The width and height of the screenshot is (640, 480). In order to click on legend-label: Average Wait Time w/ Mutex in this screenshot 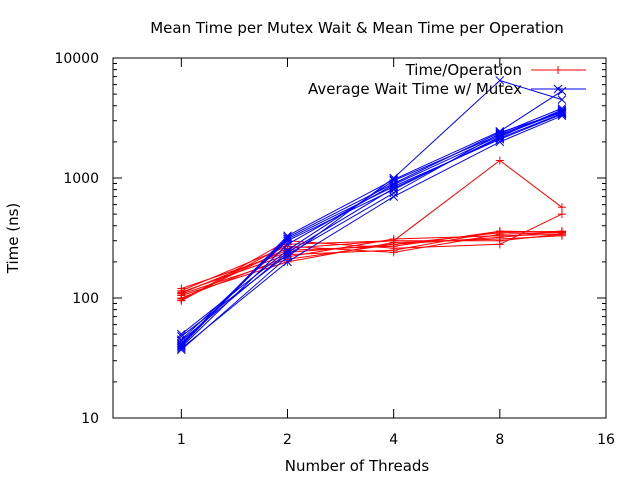, I will do `click(415, 89)`.